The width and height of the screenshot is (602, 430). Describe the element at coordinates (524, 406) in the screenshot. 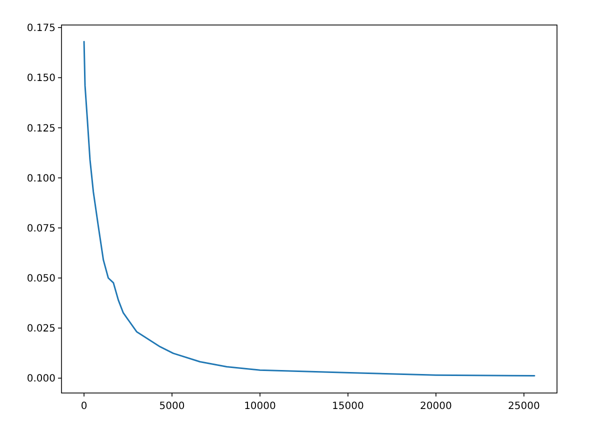

I see `x-tick-label: 25000` at that location.